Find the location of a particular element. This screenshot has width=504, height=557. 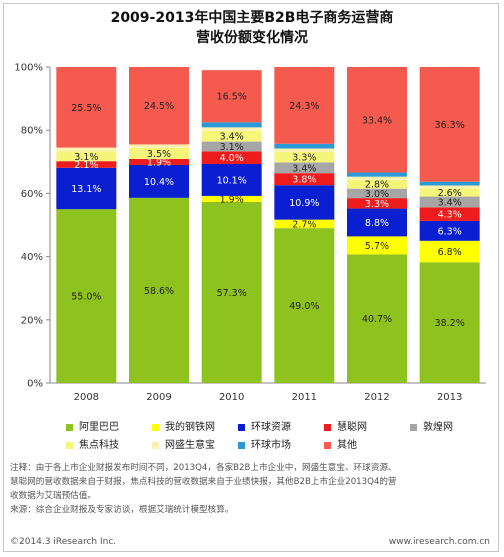

data-label: 8.8% is located at coordinates (377, 223).